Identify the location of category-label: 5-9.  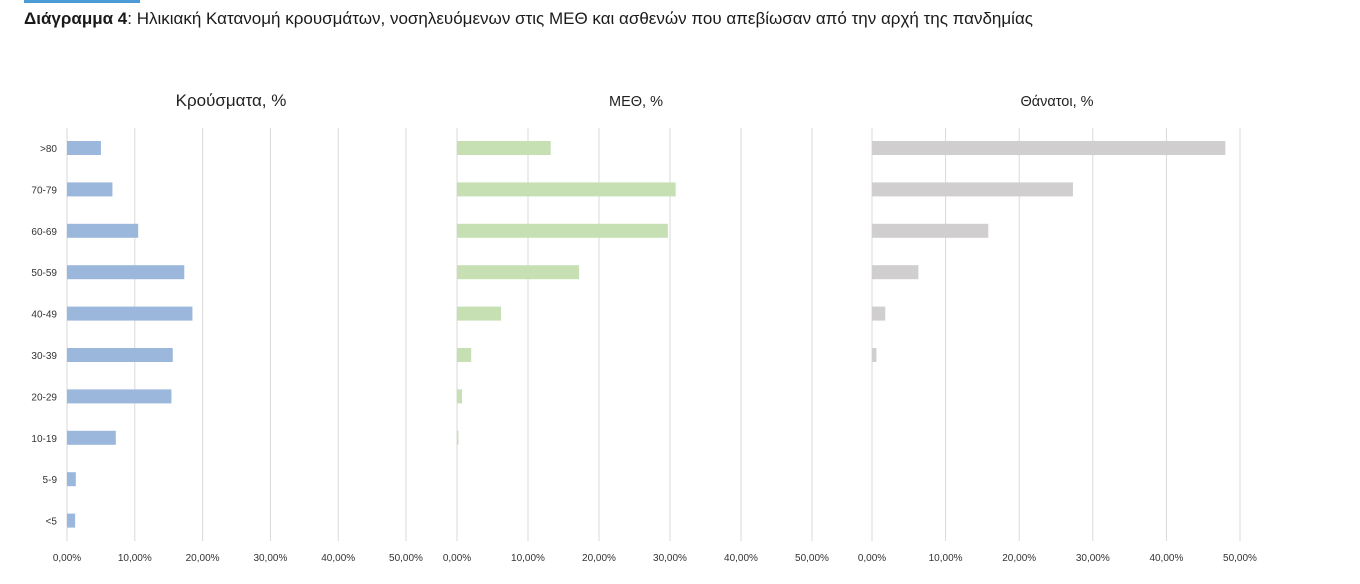
(50, 480).